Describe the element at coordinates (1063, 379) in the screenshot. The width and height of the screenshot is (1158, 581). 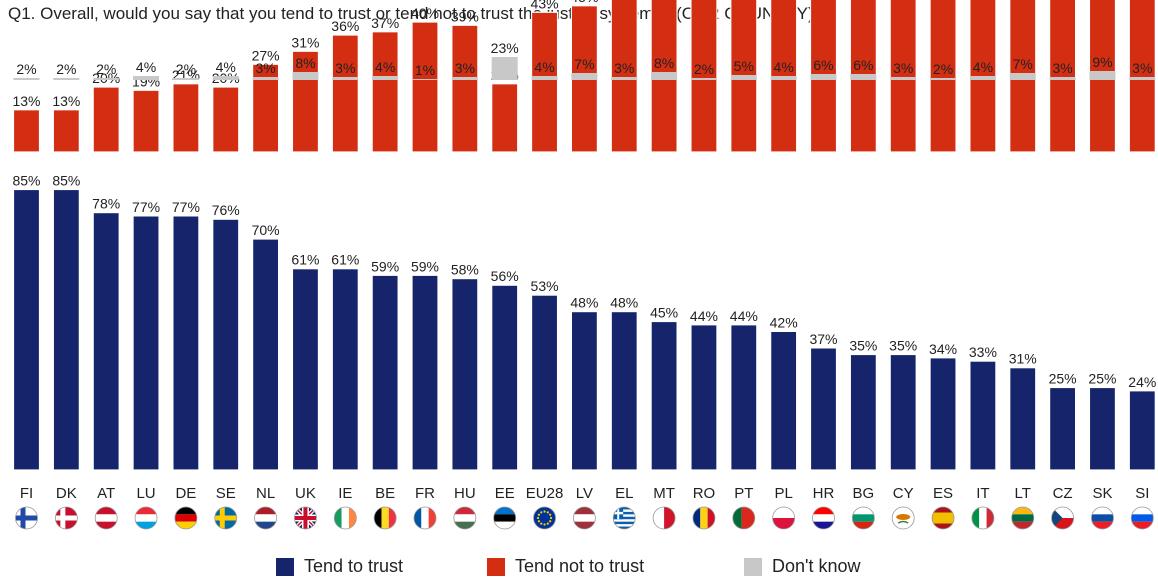
I see `label-trust-cz: 25%` at that location.